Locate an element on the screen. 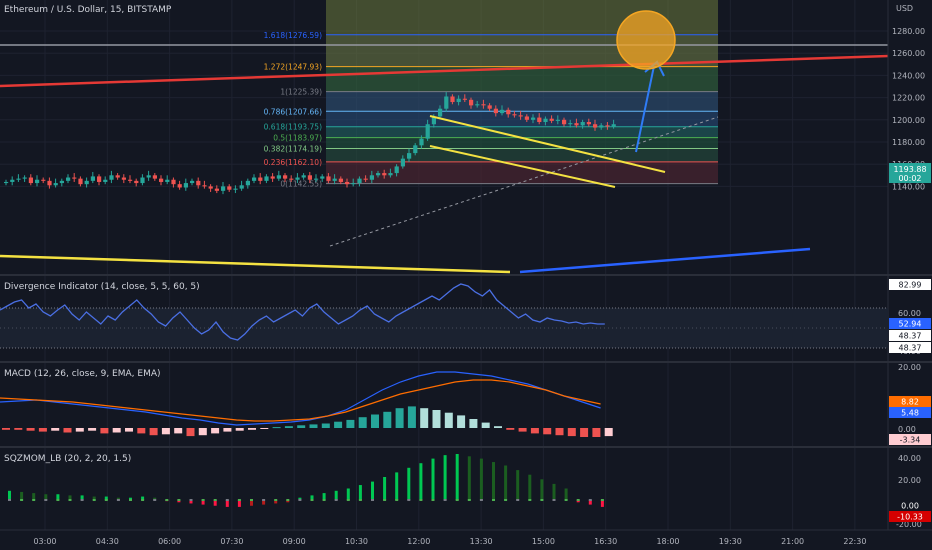  time-label: 09:00 is located at coordinates (294, 541).